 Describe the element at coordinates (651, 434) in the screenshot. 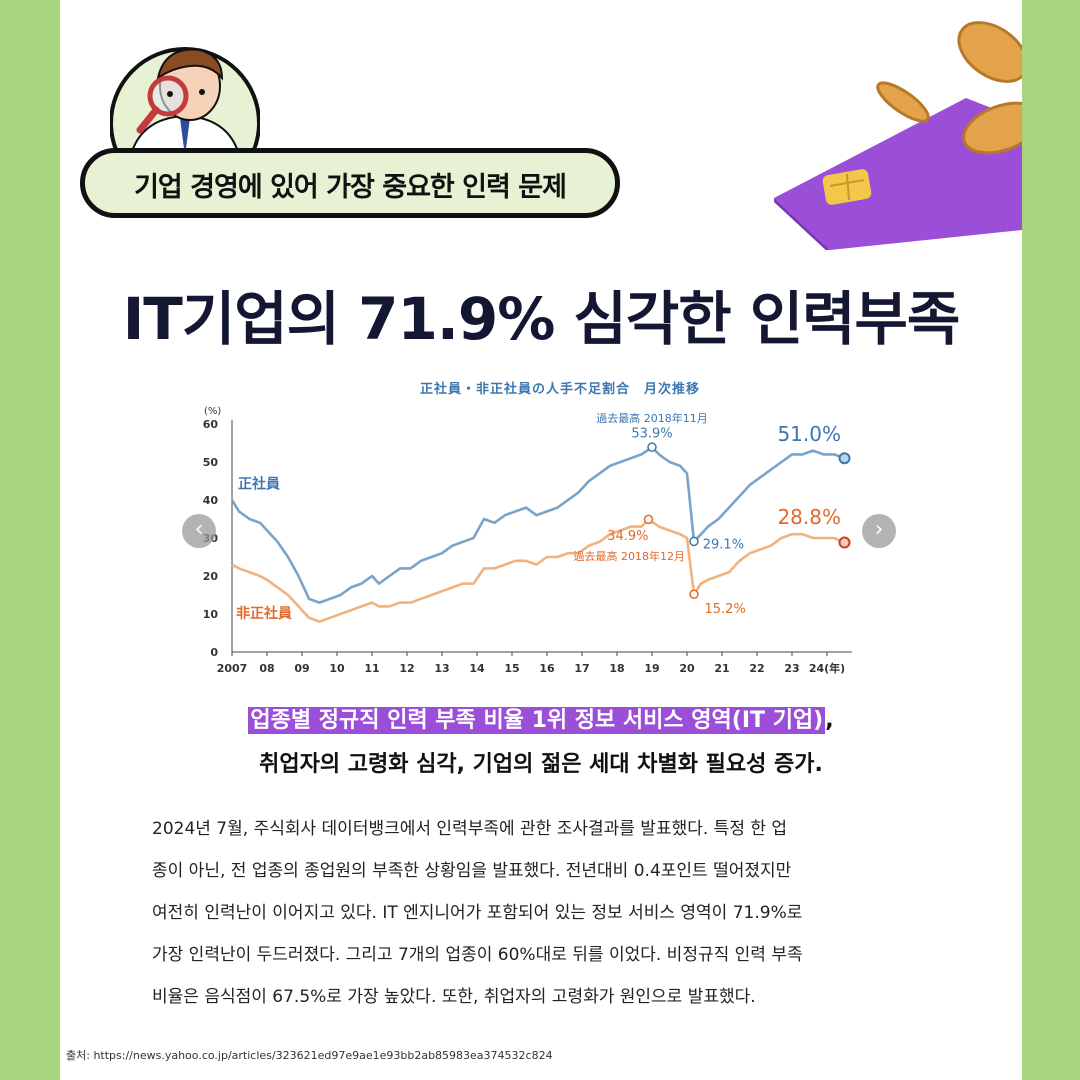

I see `chart-annotation: 53.9%` at that location.